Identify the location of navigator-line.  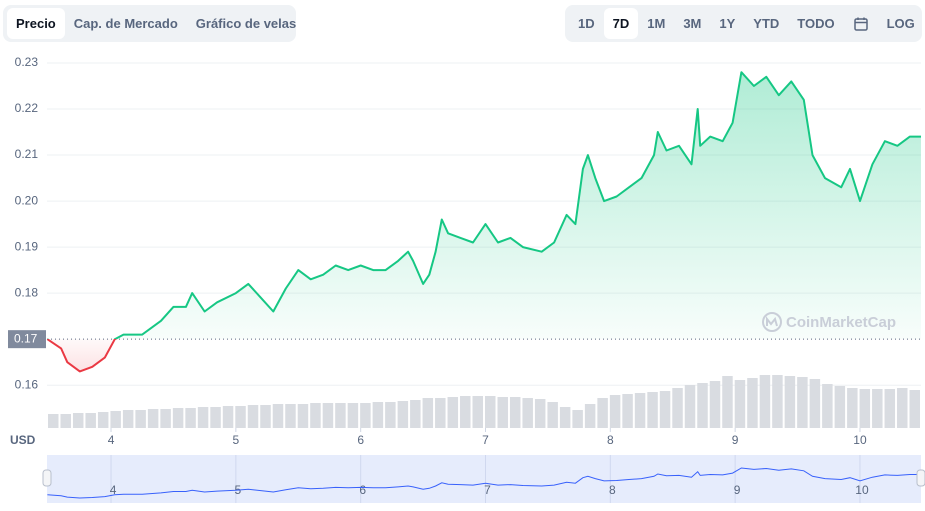
(484, 483).